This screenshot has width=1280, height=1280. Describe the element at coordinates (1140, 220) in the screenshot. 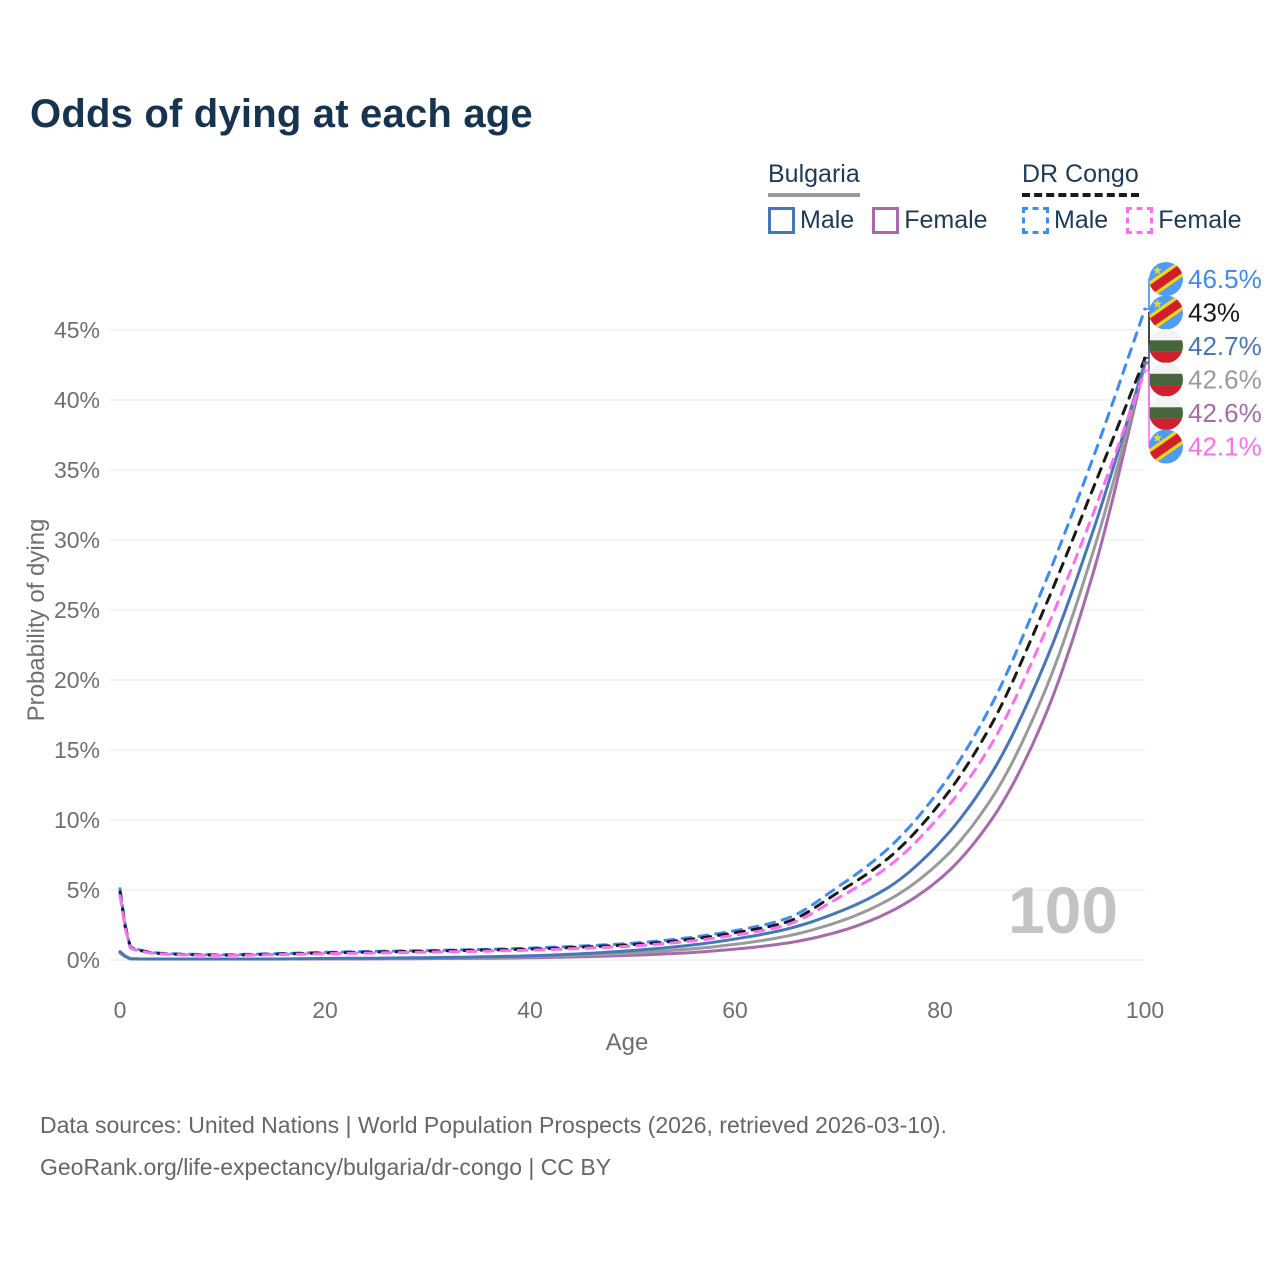

I see `dr-congo-female-swatch` at that location.